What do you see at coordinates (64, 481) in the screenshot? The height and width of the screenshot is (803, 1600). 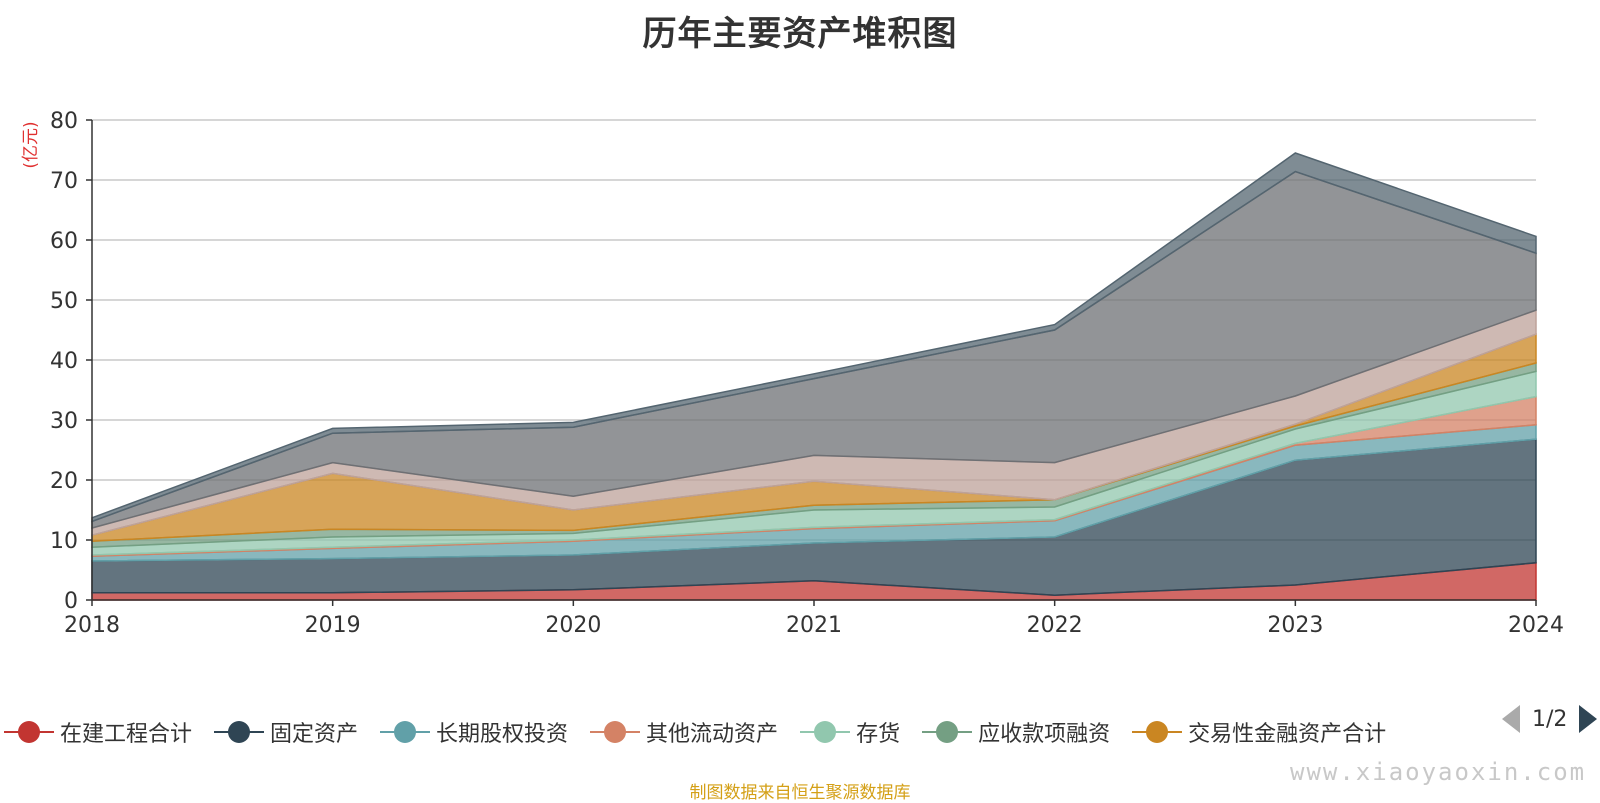 I see `y-tick-label-2: 20` at bounding box center [64, 481].